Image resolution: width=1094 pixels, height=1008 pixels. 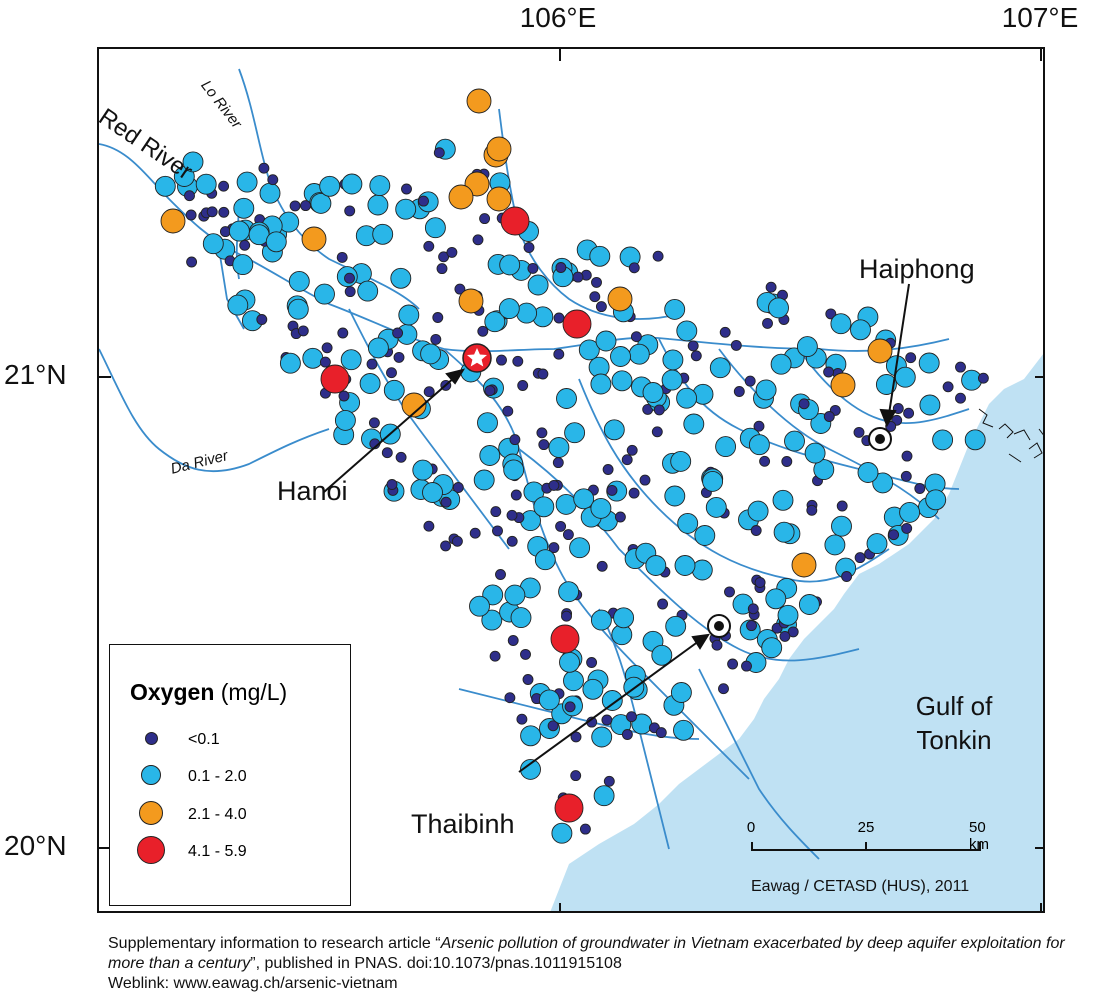 What do you see at coordinates (577, 324) in the screenshot?
I see `sample-point-very-high` at bounding box center [577, 324].